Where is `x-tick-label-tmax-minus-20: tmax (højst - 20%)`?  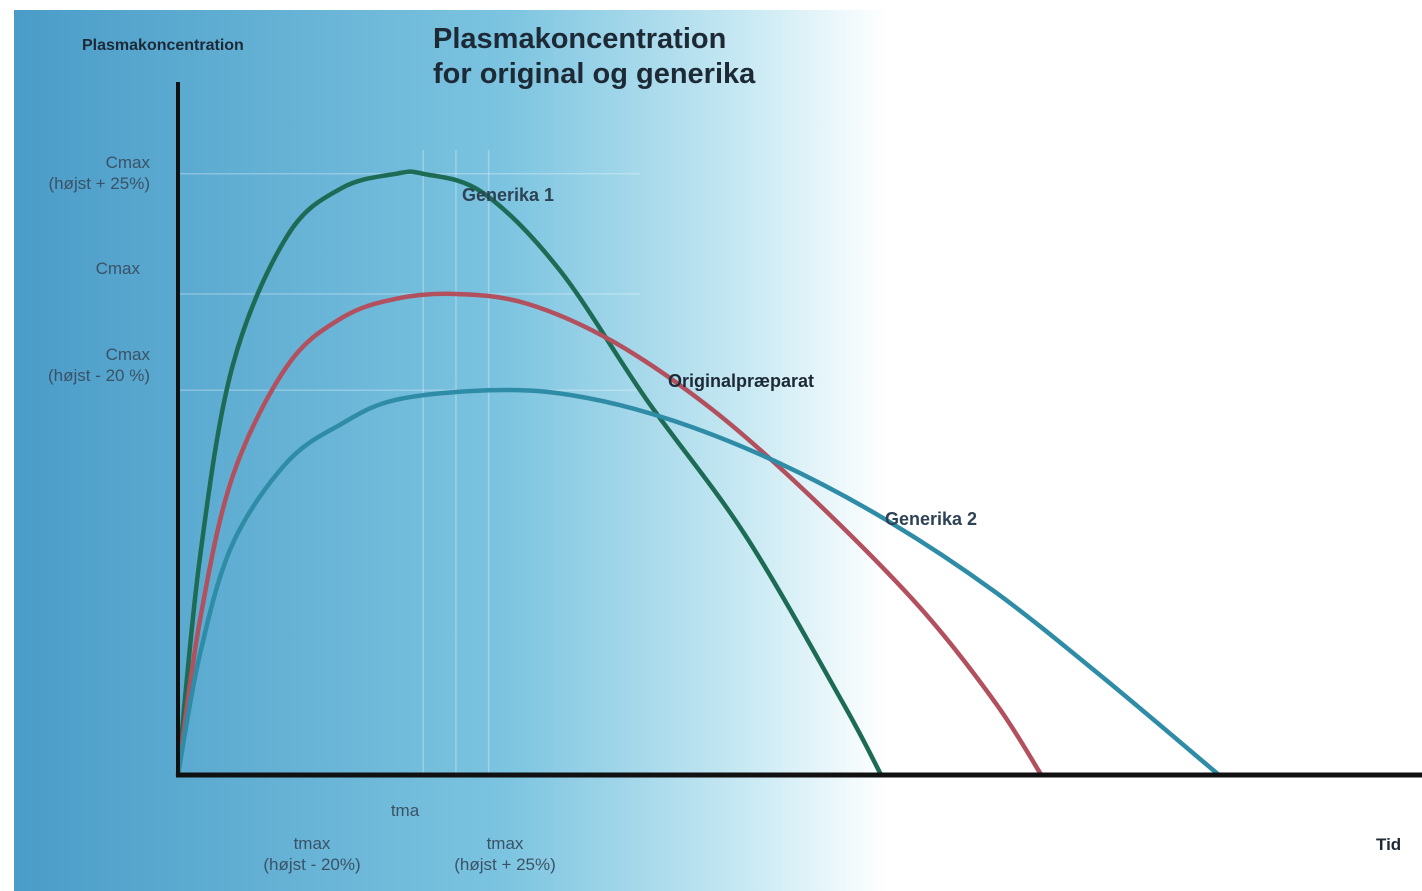
x-tick-label-tmax-minus-20: tmax (højst - 20%) is located at coordinates (312, 854).